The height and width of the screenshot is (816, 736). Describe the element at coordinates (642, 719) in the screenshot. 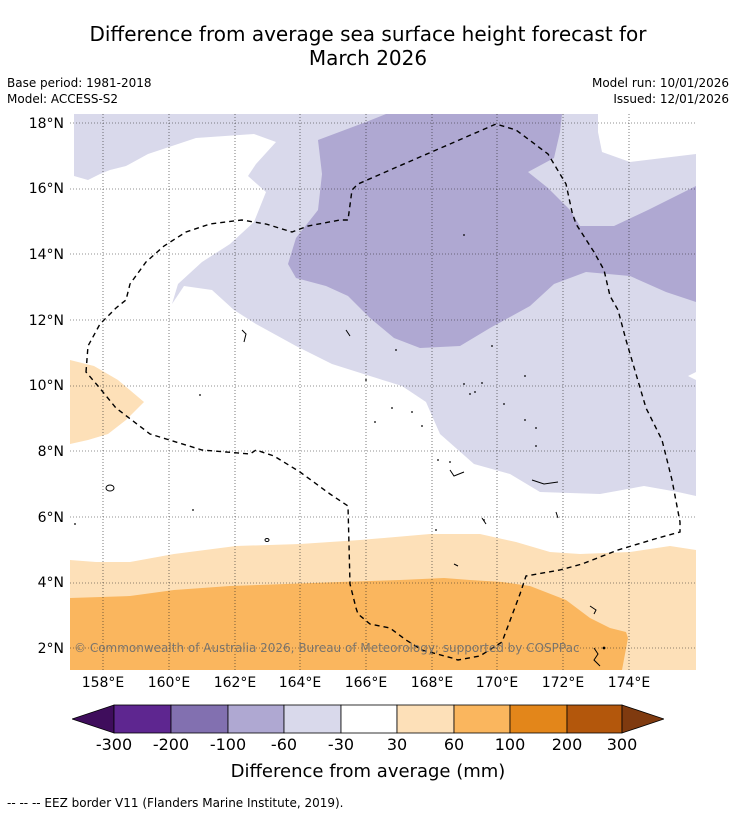

I see `colorbar-extend-high` at that location.